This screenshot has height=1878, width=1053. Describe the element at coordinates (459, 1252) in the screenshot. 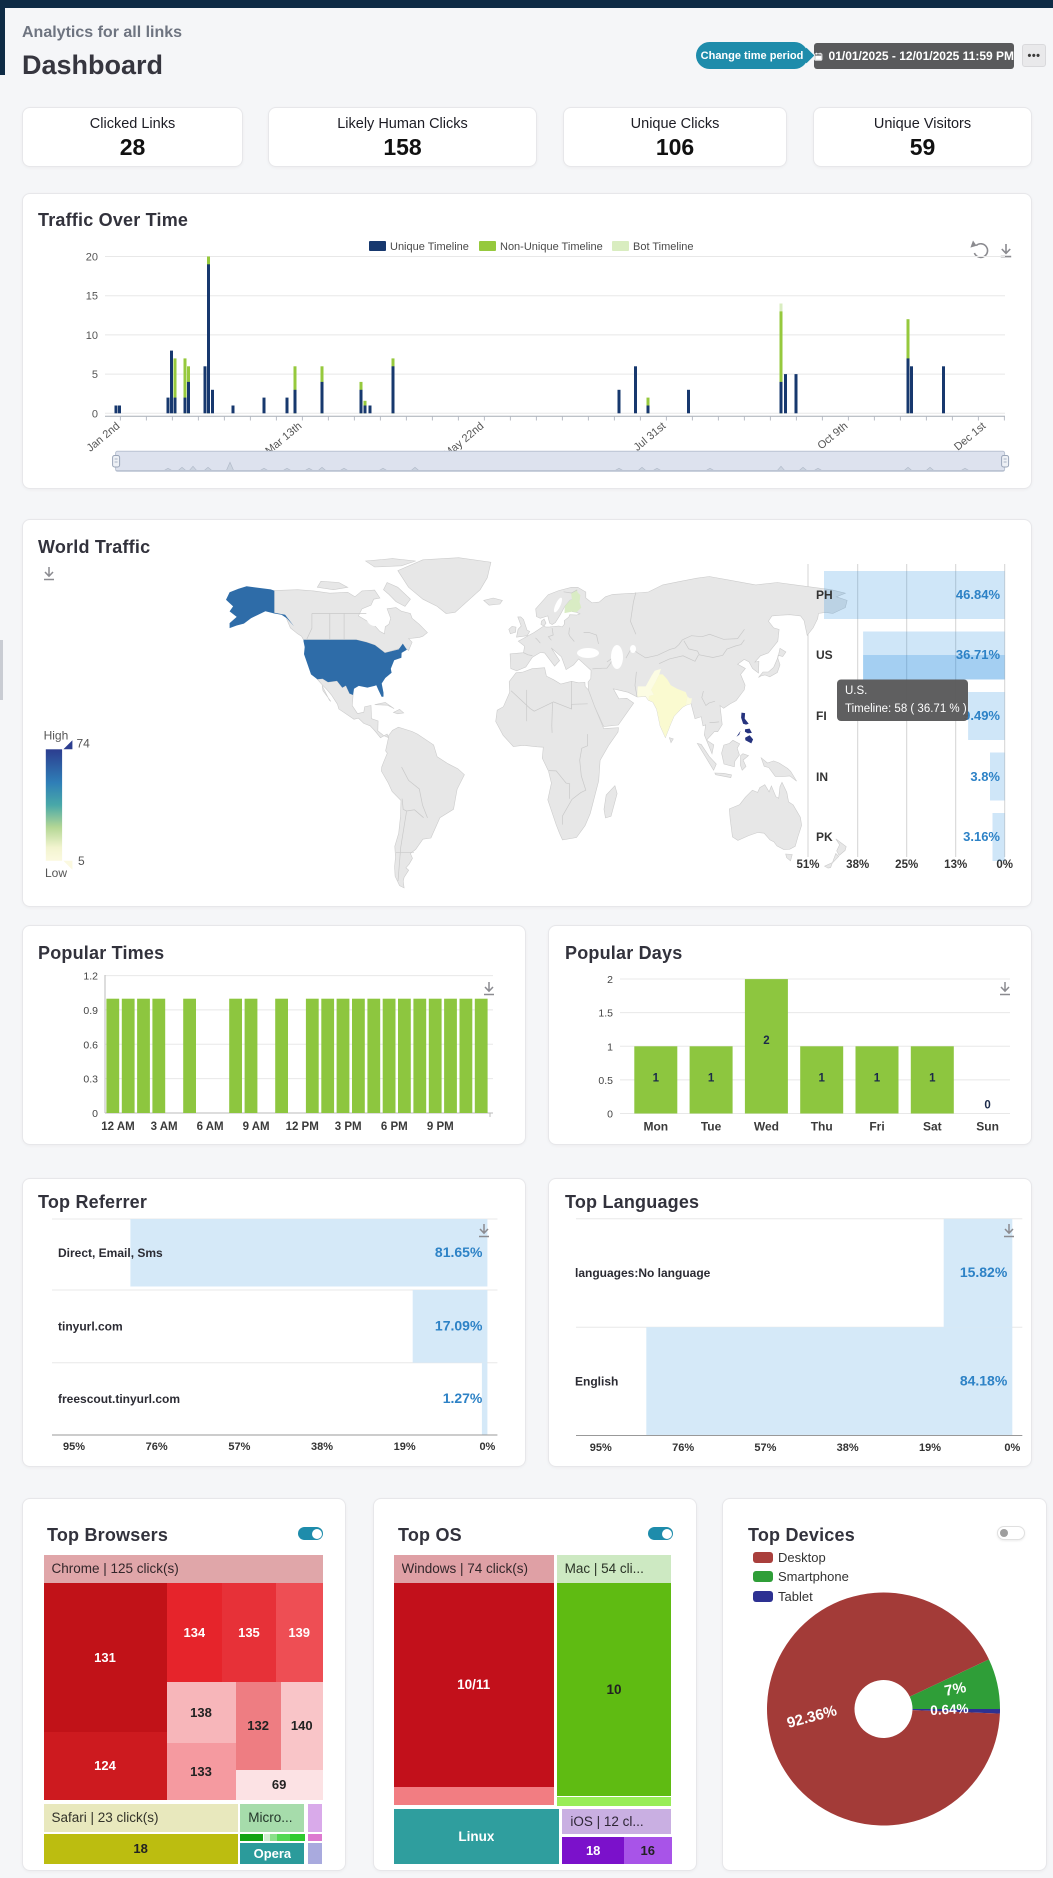

I see `svg-text: 81.65%` at that location.